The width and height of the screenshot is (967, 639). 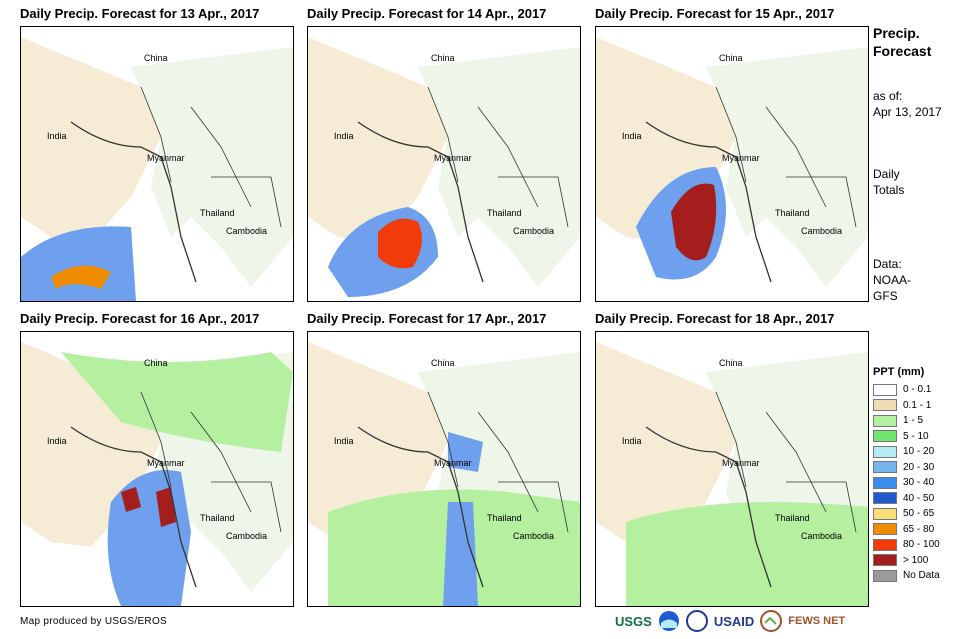 What do you see at coordinates (906, 421) in the screenshot?
I see `legend-item: 1 - 5` at bounding box center [906, 421].